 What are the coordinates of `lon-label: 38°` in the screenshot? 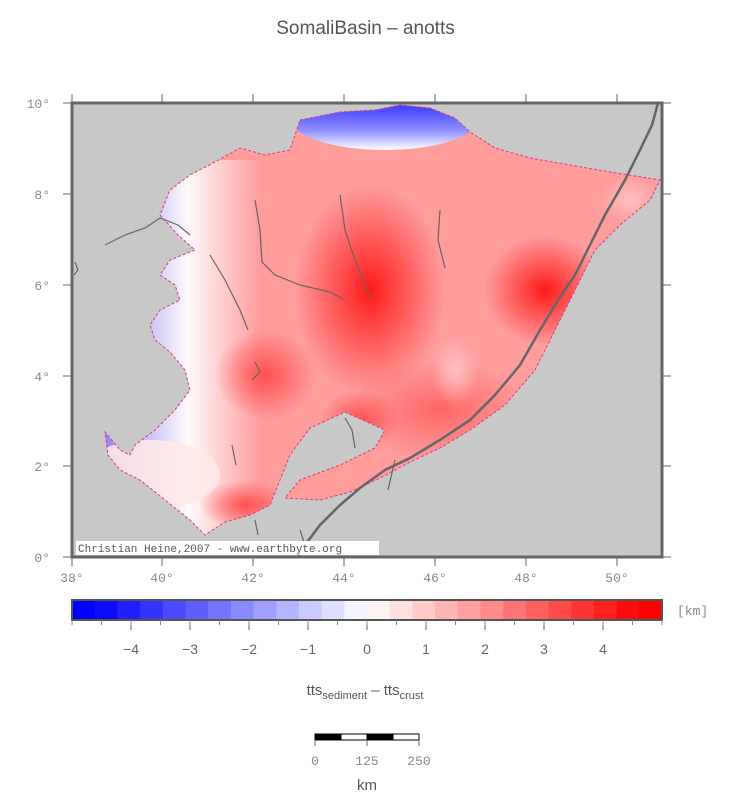 It's located at (71, 578).